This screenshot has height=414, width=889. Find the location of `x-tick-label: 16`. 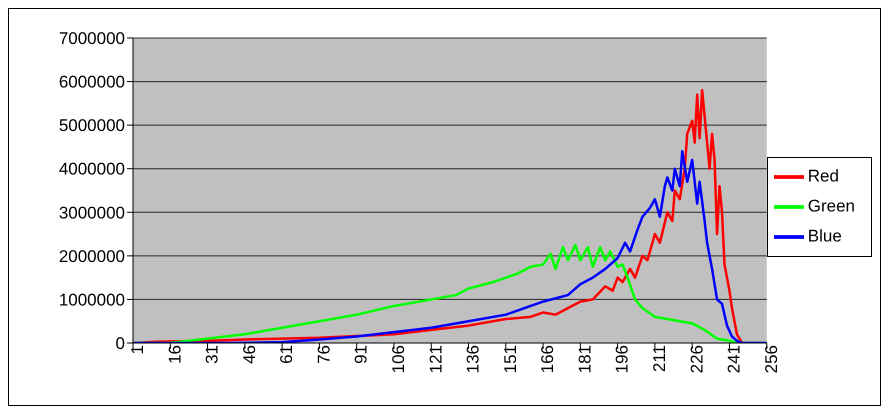

x-tick-label: 16 is located at coordinates (174, 354).